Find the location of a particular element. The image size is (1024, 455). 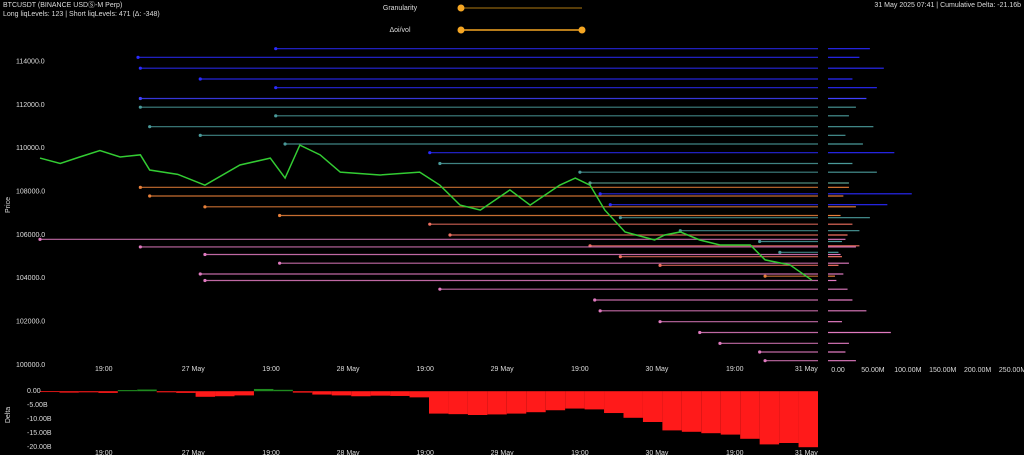

x-tick-label: 30 May is located at coordinates (656, 369).